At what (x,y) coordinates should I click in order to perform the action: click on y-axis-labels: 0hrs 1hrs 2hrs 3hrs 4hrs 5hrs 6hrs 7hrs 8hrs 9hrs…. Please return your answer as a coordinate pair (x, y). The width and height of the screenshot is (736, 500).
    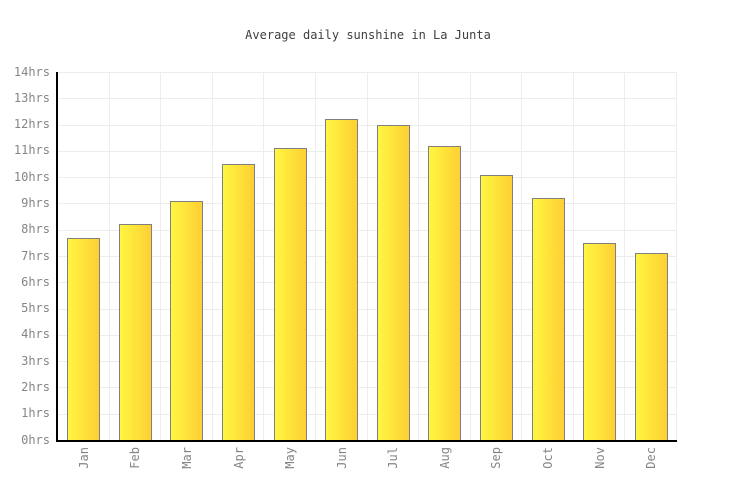
    Looking at the image, I should click on (25, 250).